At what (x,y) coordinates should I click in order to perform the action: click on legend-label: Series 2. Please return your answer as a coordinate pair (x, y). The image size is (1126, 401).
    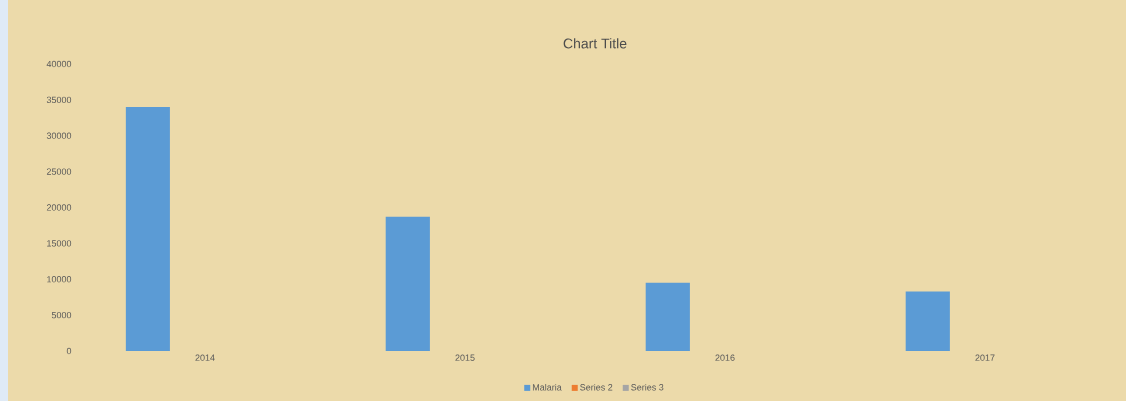
    Looking at the image, I should click on (596, 387).